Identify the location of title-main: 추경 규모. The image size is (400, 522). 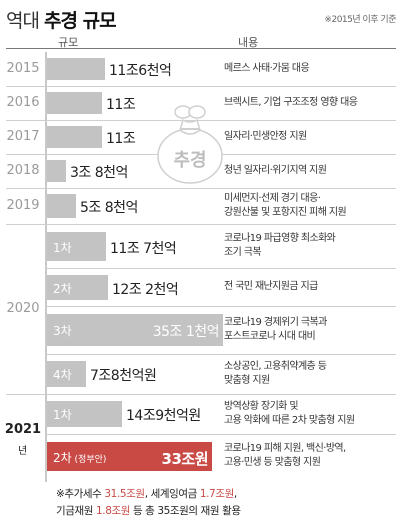
(80, 21).